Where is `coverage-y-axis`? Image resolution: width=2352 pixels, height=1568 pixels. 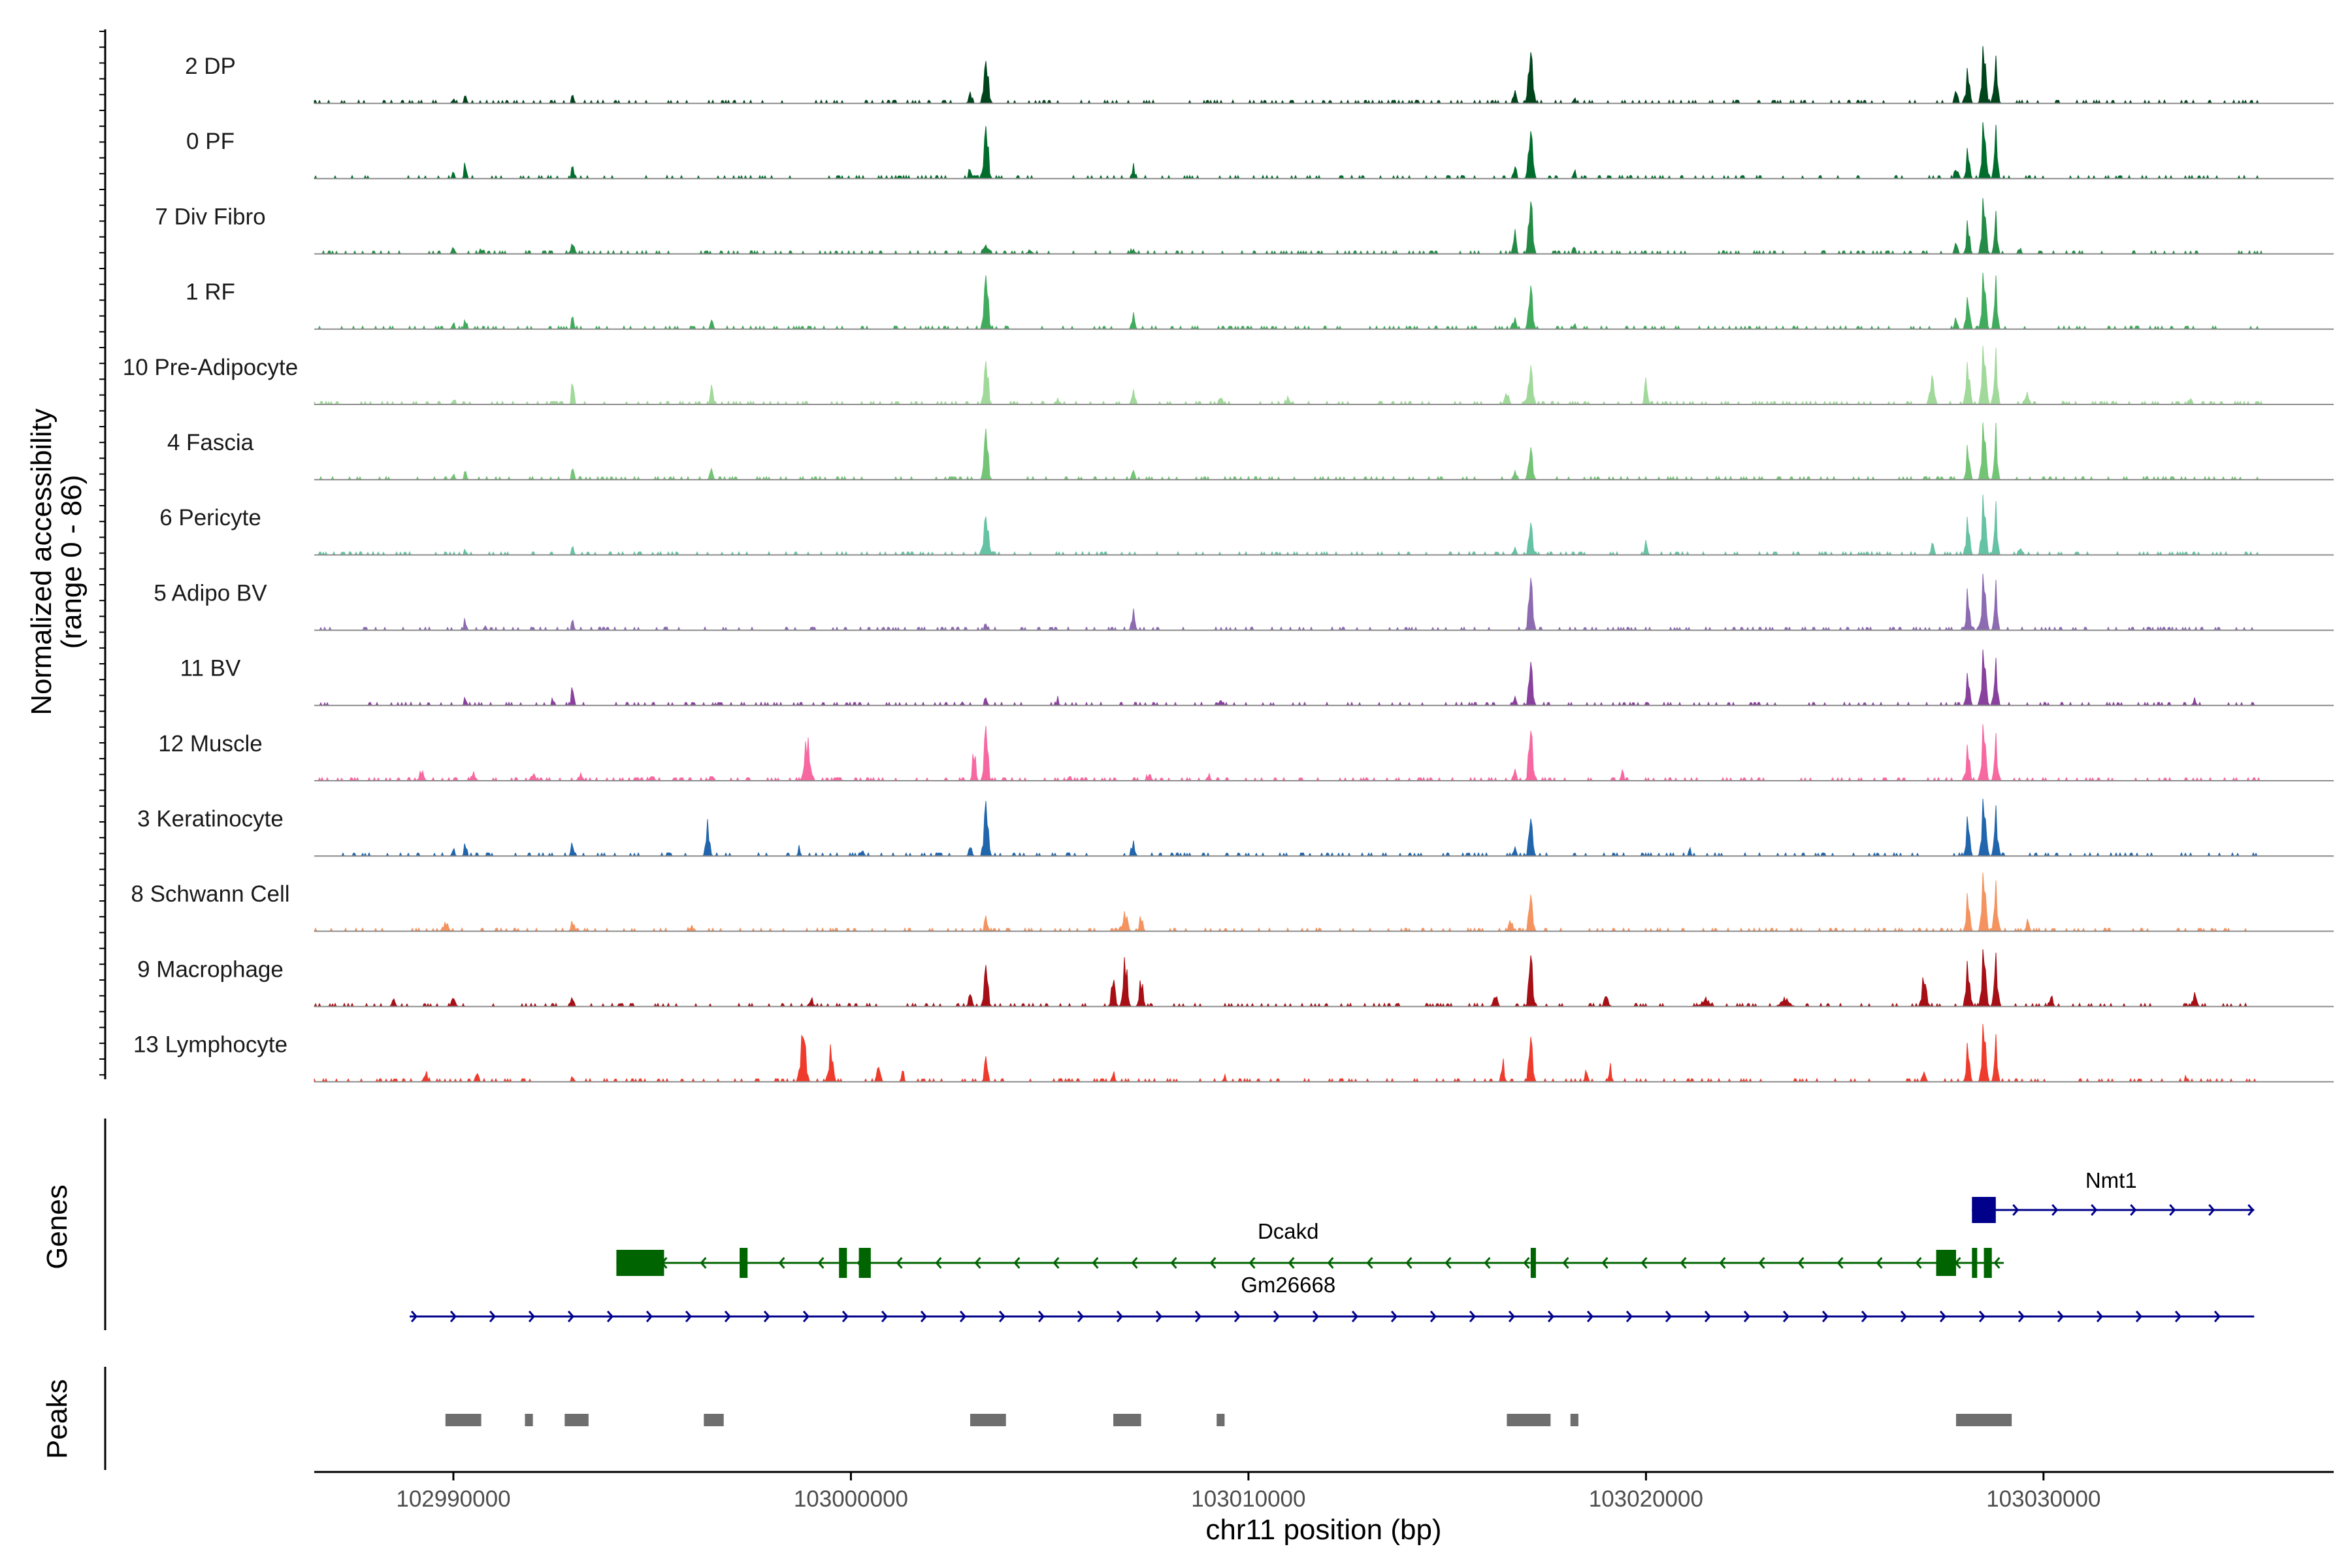 coverage-y-axis is located at coordinates (102, 554).